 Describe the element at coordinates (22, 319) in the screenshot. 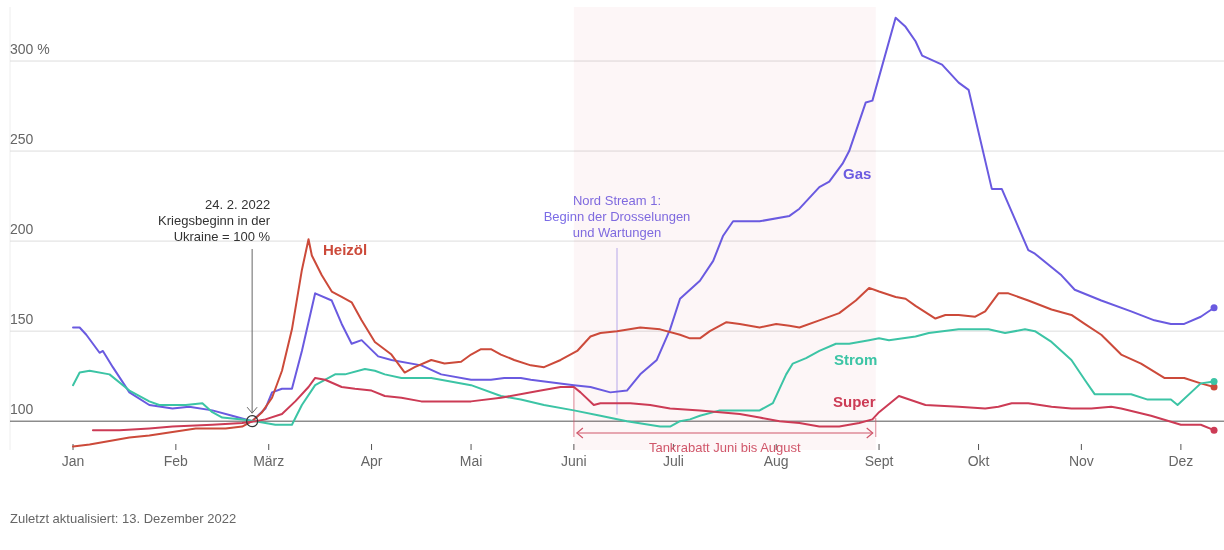

I see `y-tick-label: 150` at that location.